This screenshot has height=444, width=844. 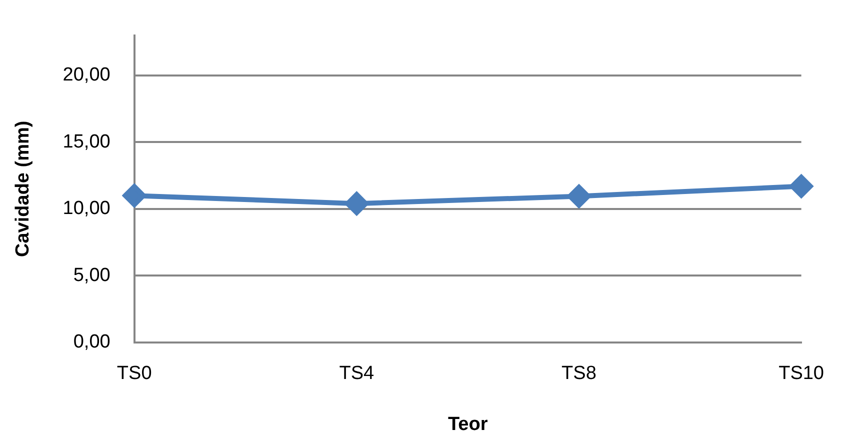 What do you see at coordinates (134, 373) in the screenshot?
I see `x-tick-label: TS0` at bounding box center [134, 373].